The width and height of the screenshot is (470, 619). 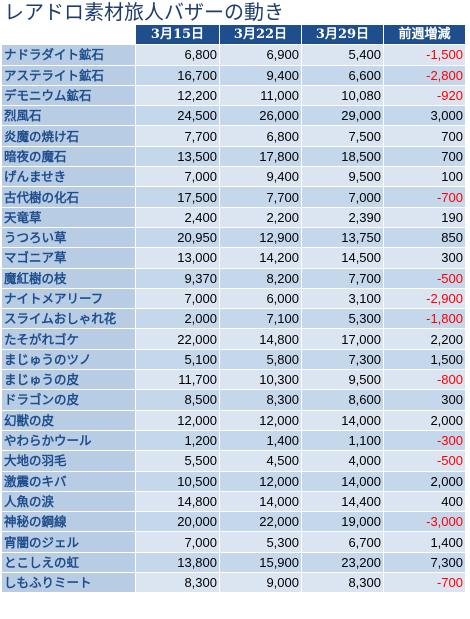 What do you see at coordinates (68, 501) in the screenshot?
I see `material-name: 人魚の涙` at bounding box center [68, 501].